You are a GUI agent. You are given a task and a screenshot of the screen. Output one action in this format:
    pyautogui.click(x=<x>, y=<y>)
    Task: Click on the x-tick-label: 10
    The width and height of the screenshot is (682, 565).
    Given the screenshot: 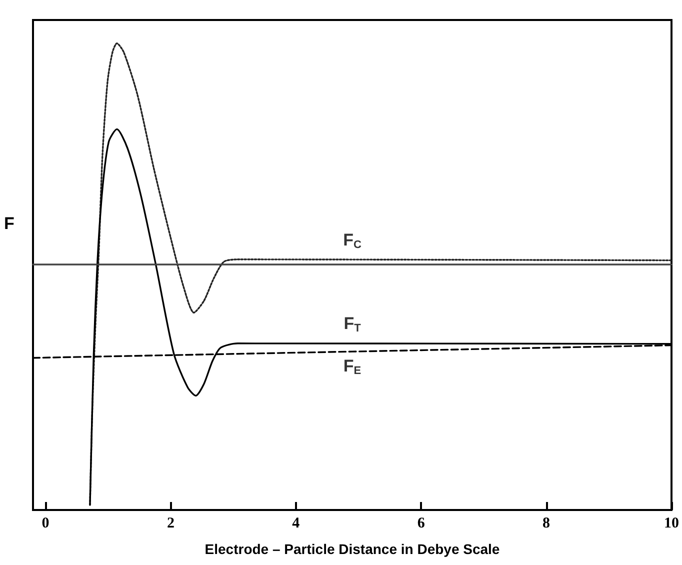 What is the action you would take?
    pyautogui.click(x=671, y=524)
    